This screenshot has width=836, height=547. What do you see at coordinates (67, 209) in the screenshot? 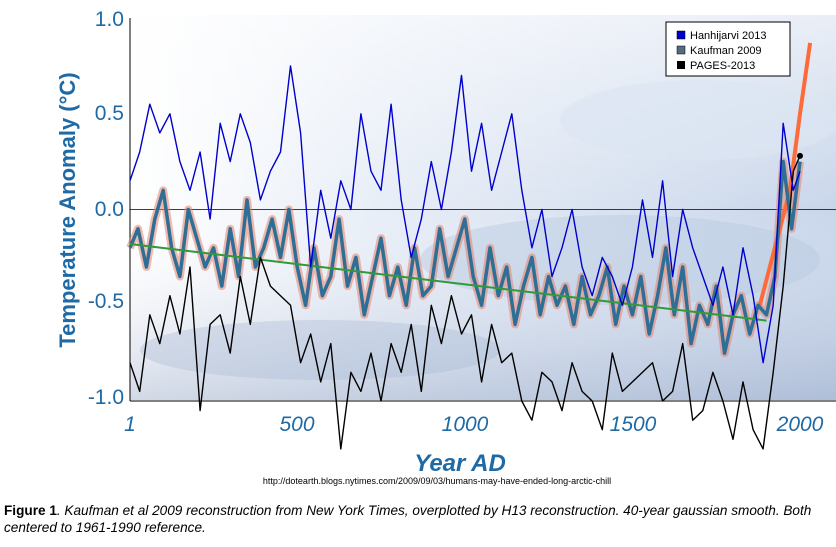
I see `y-axis-title: Temperature Anomaly (°C)` at bounding box center [67, 209].